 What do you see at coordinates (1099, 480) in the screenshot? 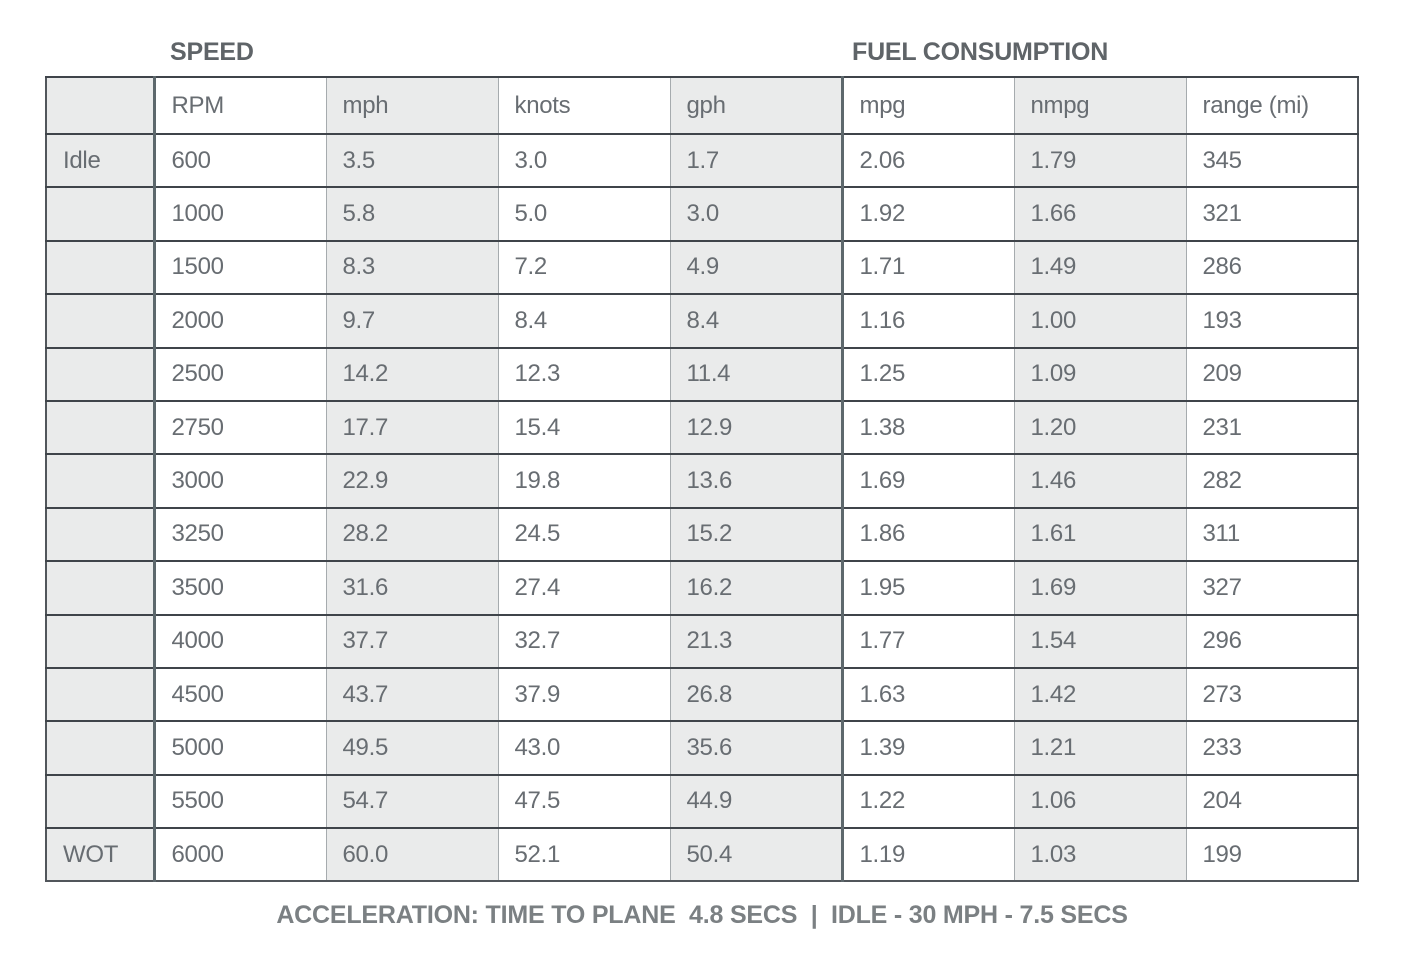
I see `table-cell: 1.46` at bounding box center [1099, 480].